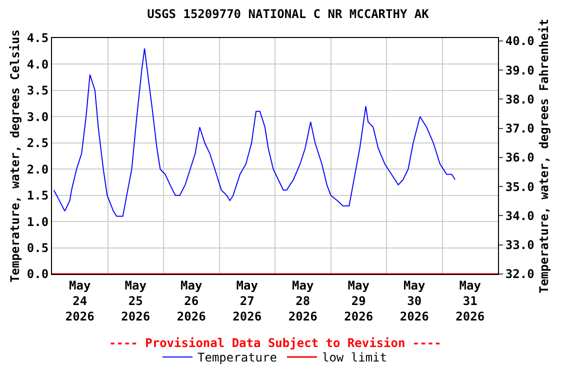  What do you see at coordinates (355, 357) in the screenshot?
I see `legend-label: low limit` at bounding box center [355, 357].